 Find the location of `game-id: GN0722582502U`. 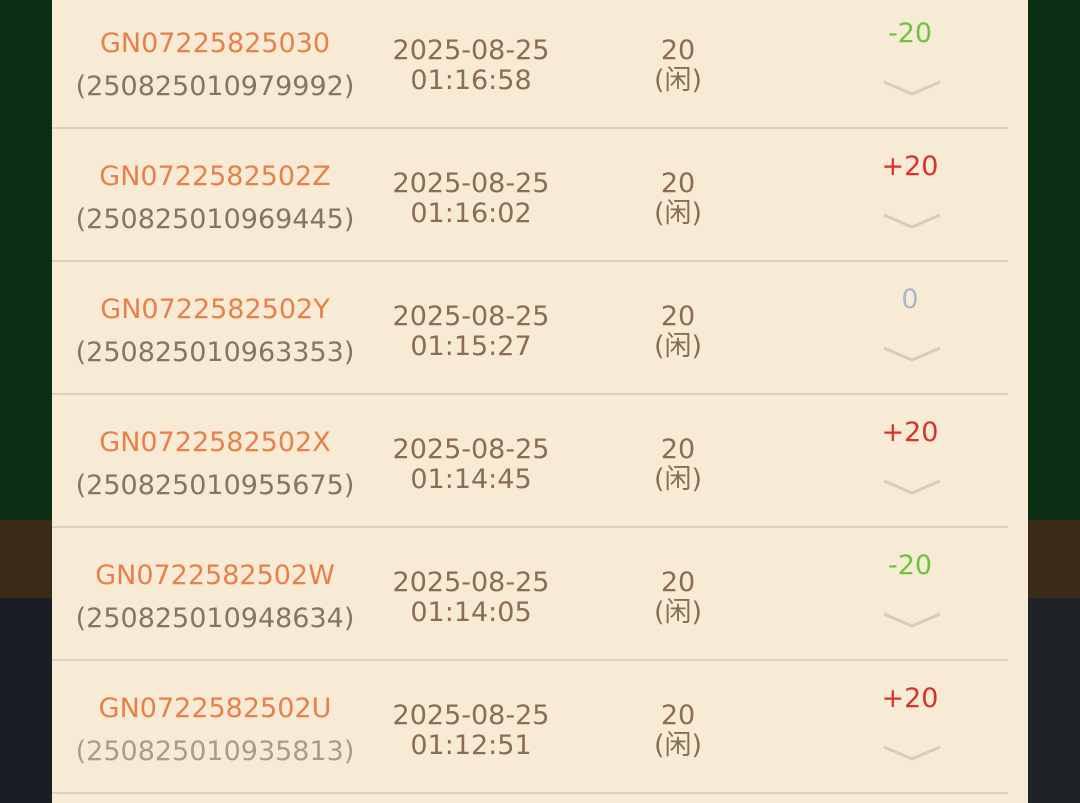

game-id: GN0722582502U is located at coordinates (215, 708).